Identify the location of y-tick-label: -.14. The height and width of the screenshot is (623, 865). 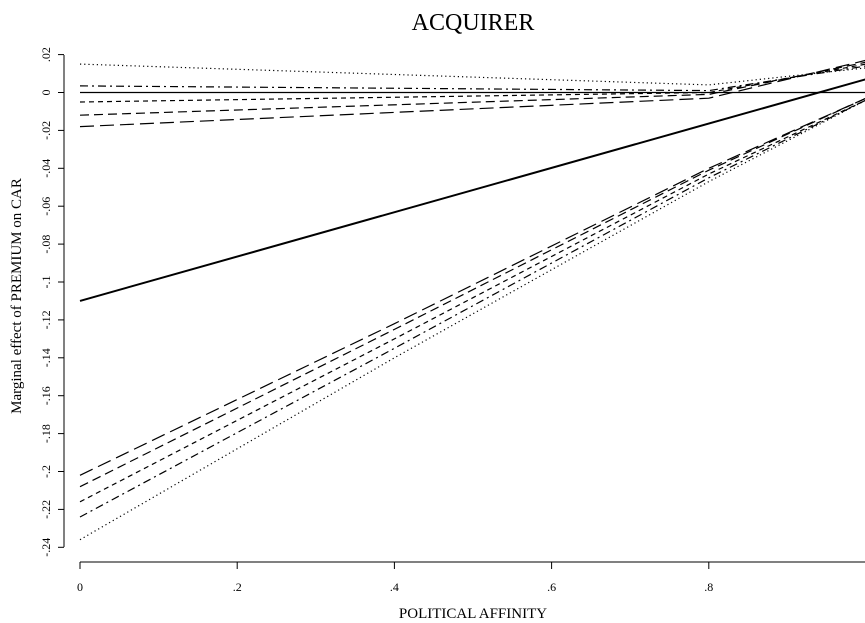
(46, 357).